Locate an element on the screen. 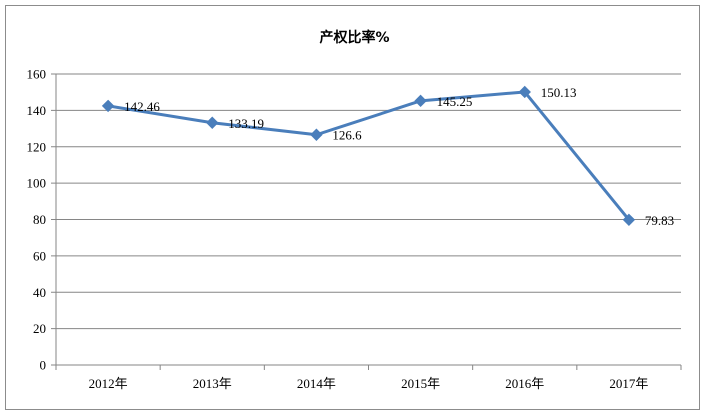  x-tick-label: 2017年 is located at coordinates (628, 383).